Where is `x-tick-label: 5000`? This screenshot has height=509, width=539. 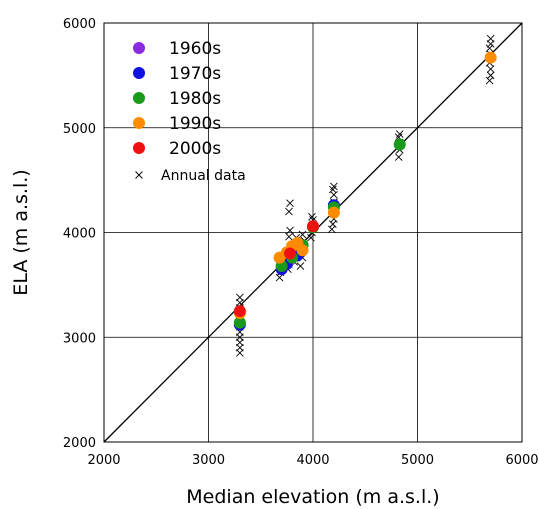
x-tick-label: 5000 is located at coordinates (417, 460).